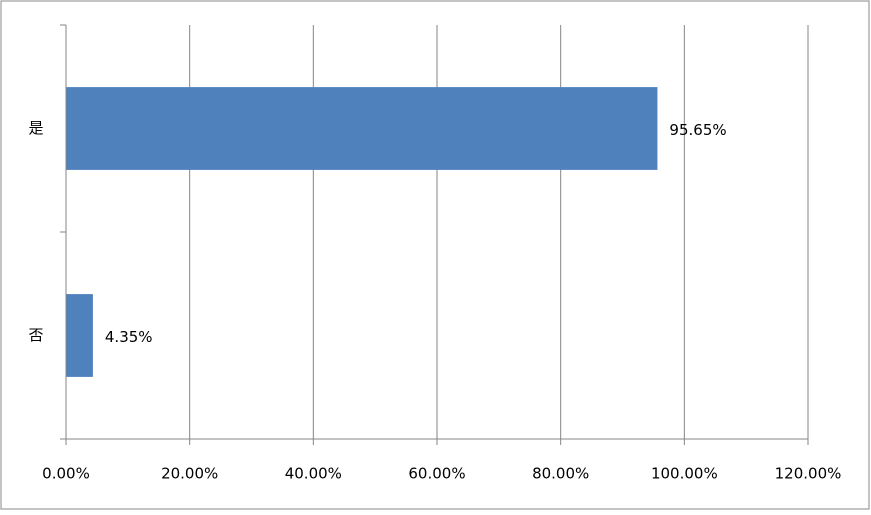 The height and width of the screenshot is (515, 871). What do you see at coordinates (189, 474) in the screenshot?
I see `x-tick-label: 20.00%` at bounding box center [189, 474].